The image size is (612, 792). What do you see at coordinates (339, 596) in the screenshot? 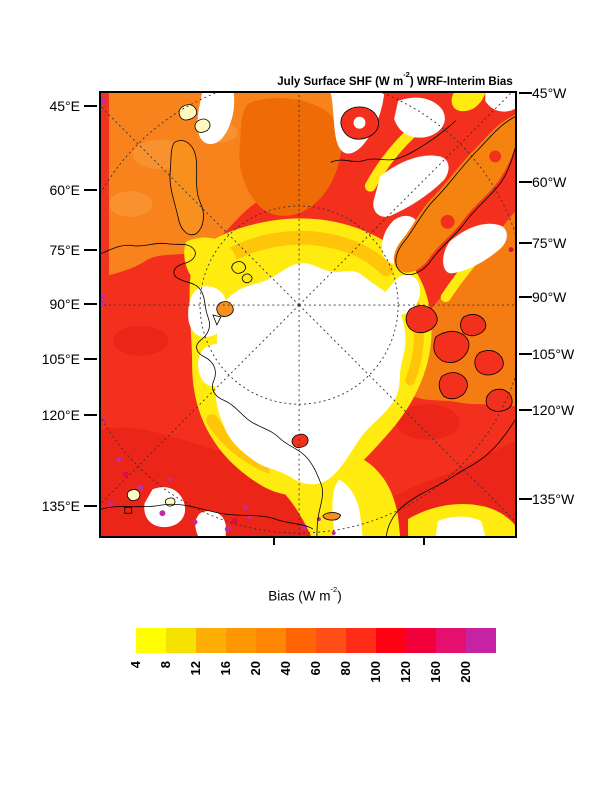
I see `colorbar-title-suffix: )` at bounding box center [339, 596].